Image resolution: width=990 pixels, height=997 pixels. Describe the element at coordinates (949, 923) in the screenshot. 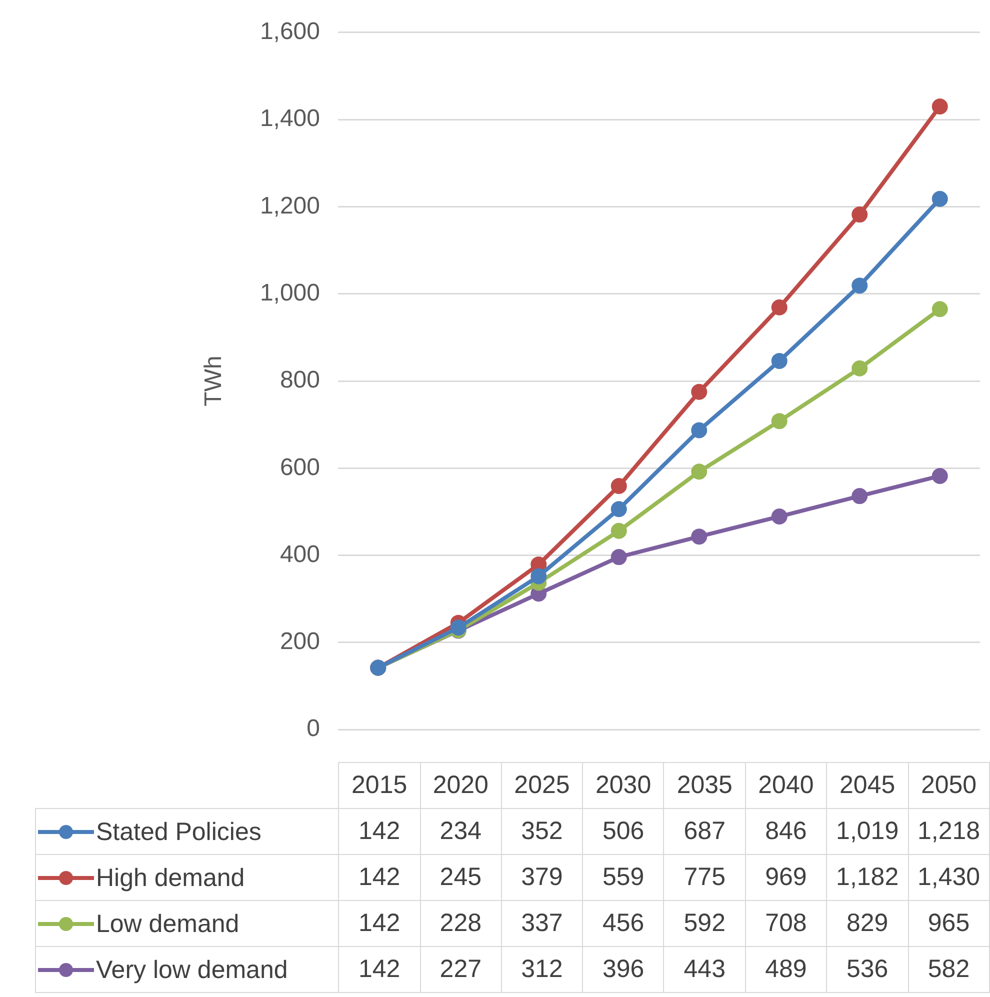

I see `data-label: 965` at that location.